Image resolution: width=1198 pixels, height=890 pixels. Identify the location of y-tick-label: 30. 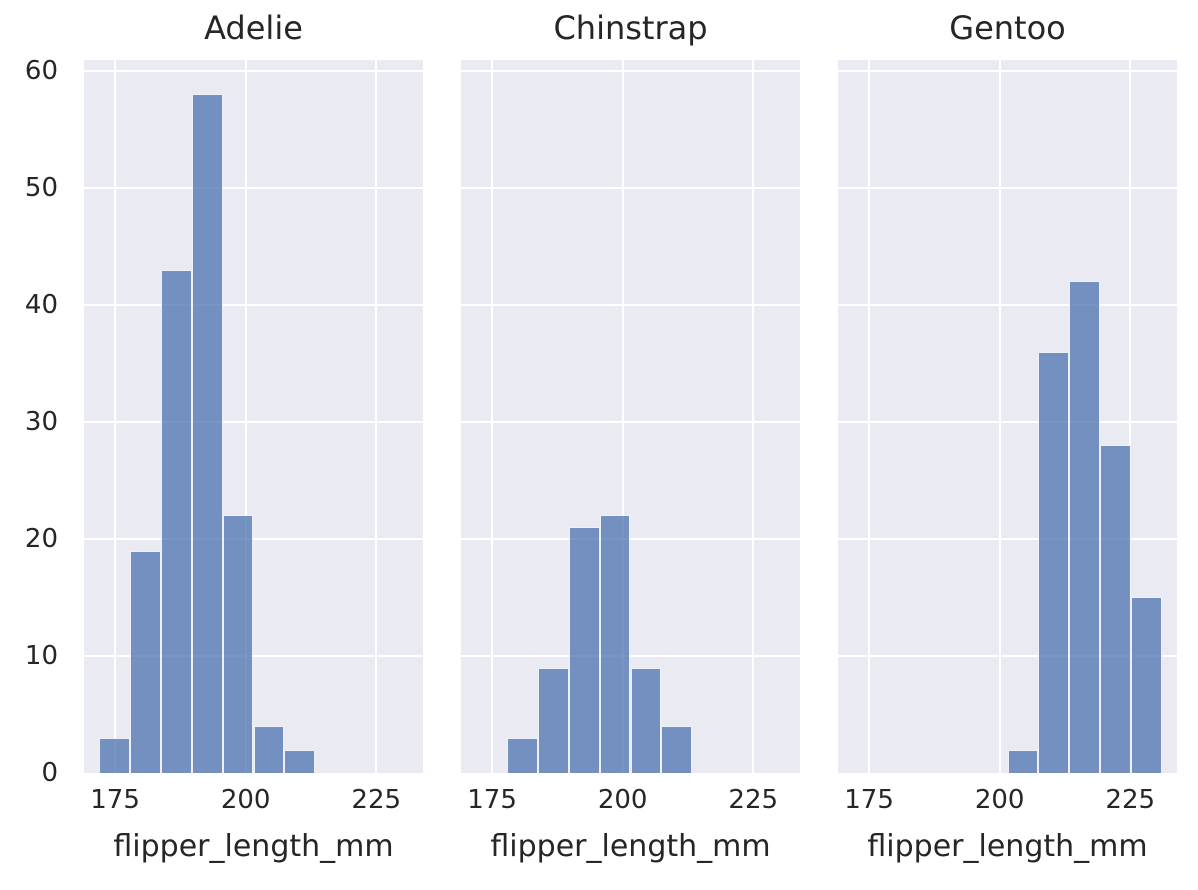
(41, 421).